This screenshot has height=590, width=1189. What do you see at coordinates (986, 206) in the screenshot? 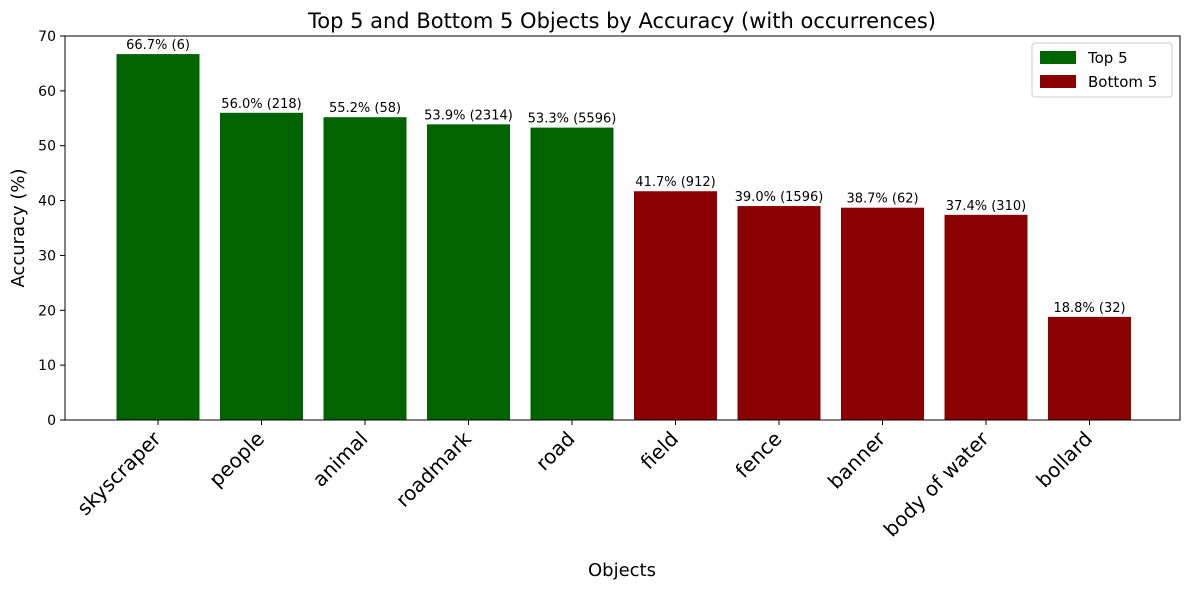
I see `data-label: 37.4% (310)` at bounding box center [986, 206].